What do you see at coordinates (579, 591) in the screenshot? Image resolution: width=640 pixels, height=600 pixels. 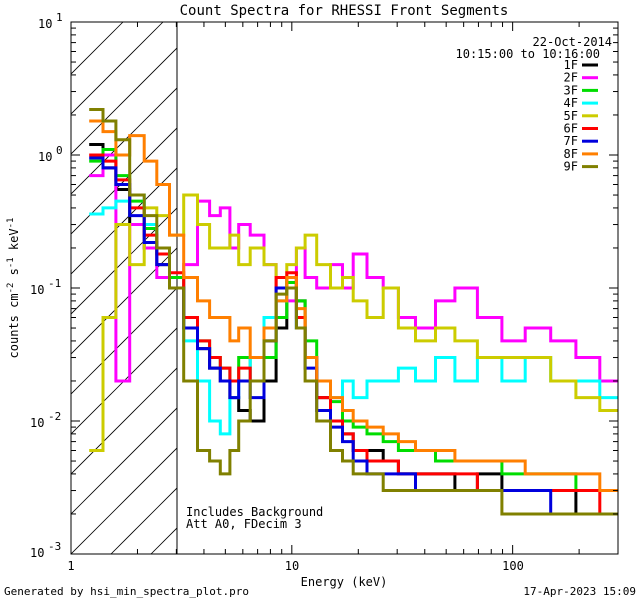 I see `footer-timestamp: 17-Apr-2023 15:09` at bounding box center [579, 591].